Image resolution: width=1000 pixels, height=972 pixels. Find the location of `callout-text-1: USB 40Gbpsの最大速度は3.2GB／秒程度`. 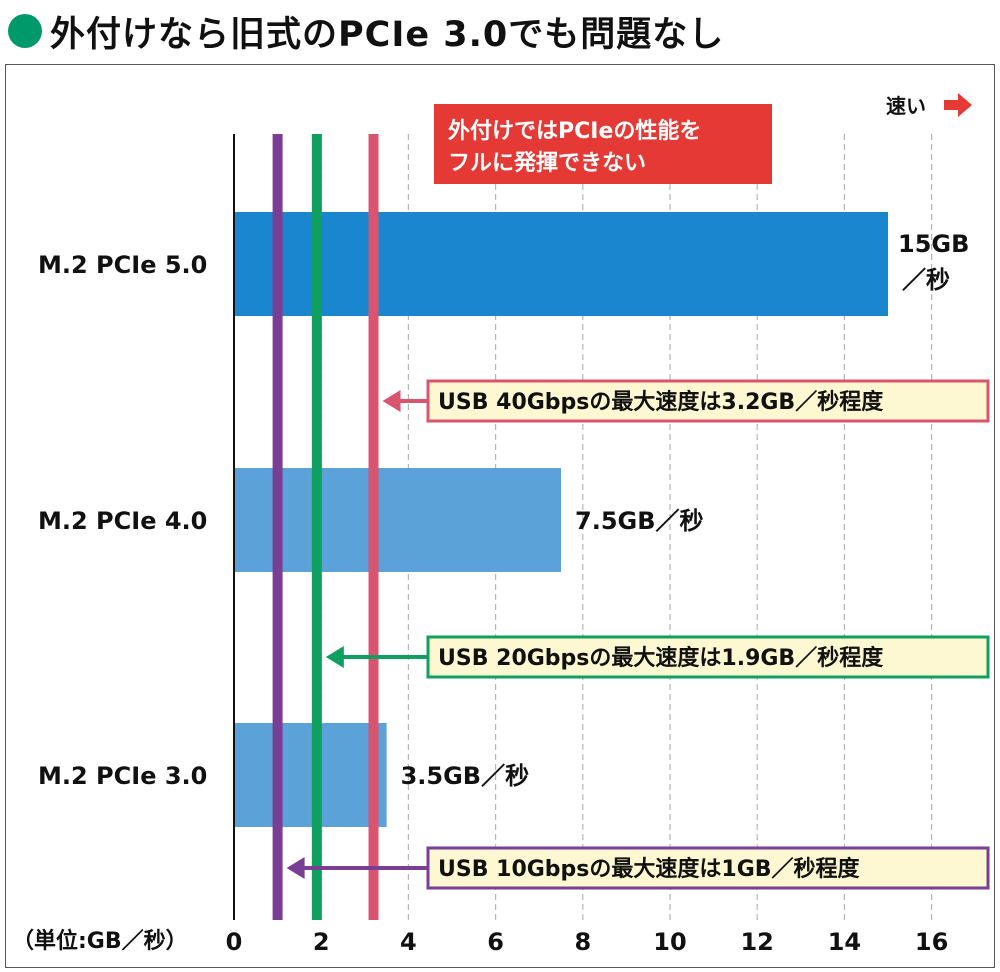

callout-text-1: USB 40Gbpsの最大速度は3.2GB／秒程度 is located at coordinates (661, 402).